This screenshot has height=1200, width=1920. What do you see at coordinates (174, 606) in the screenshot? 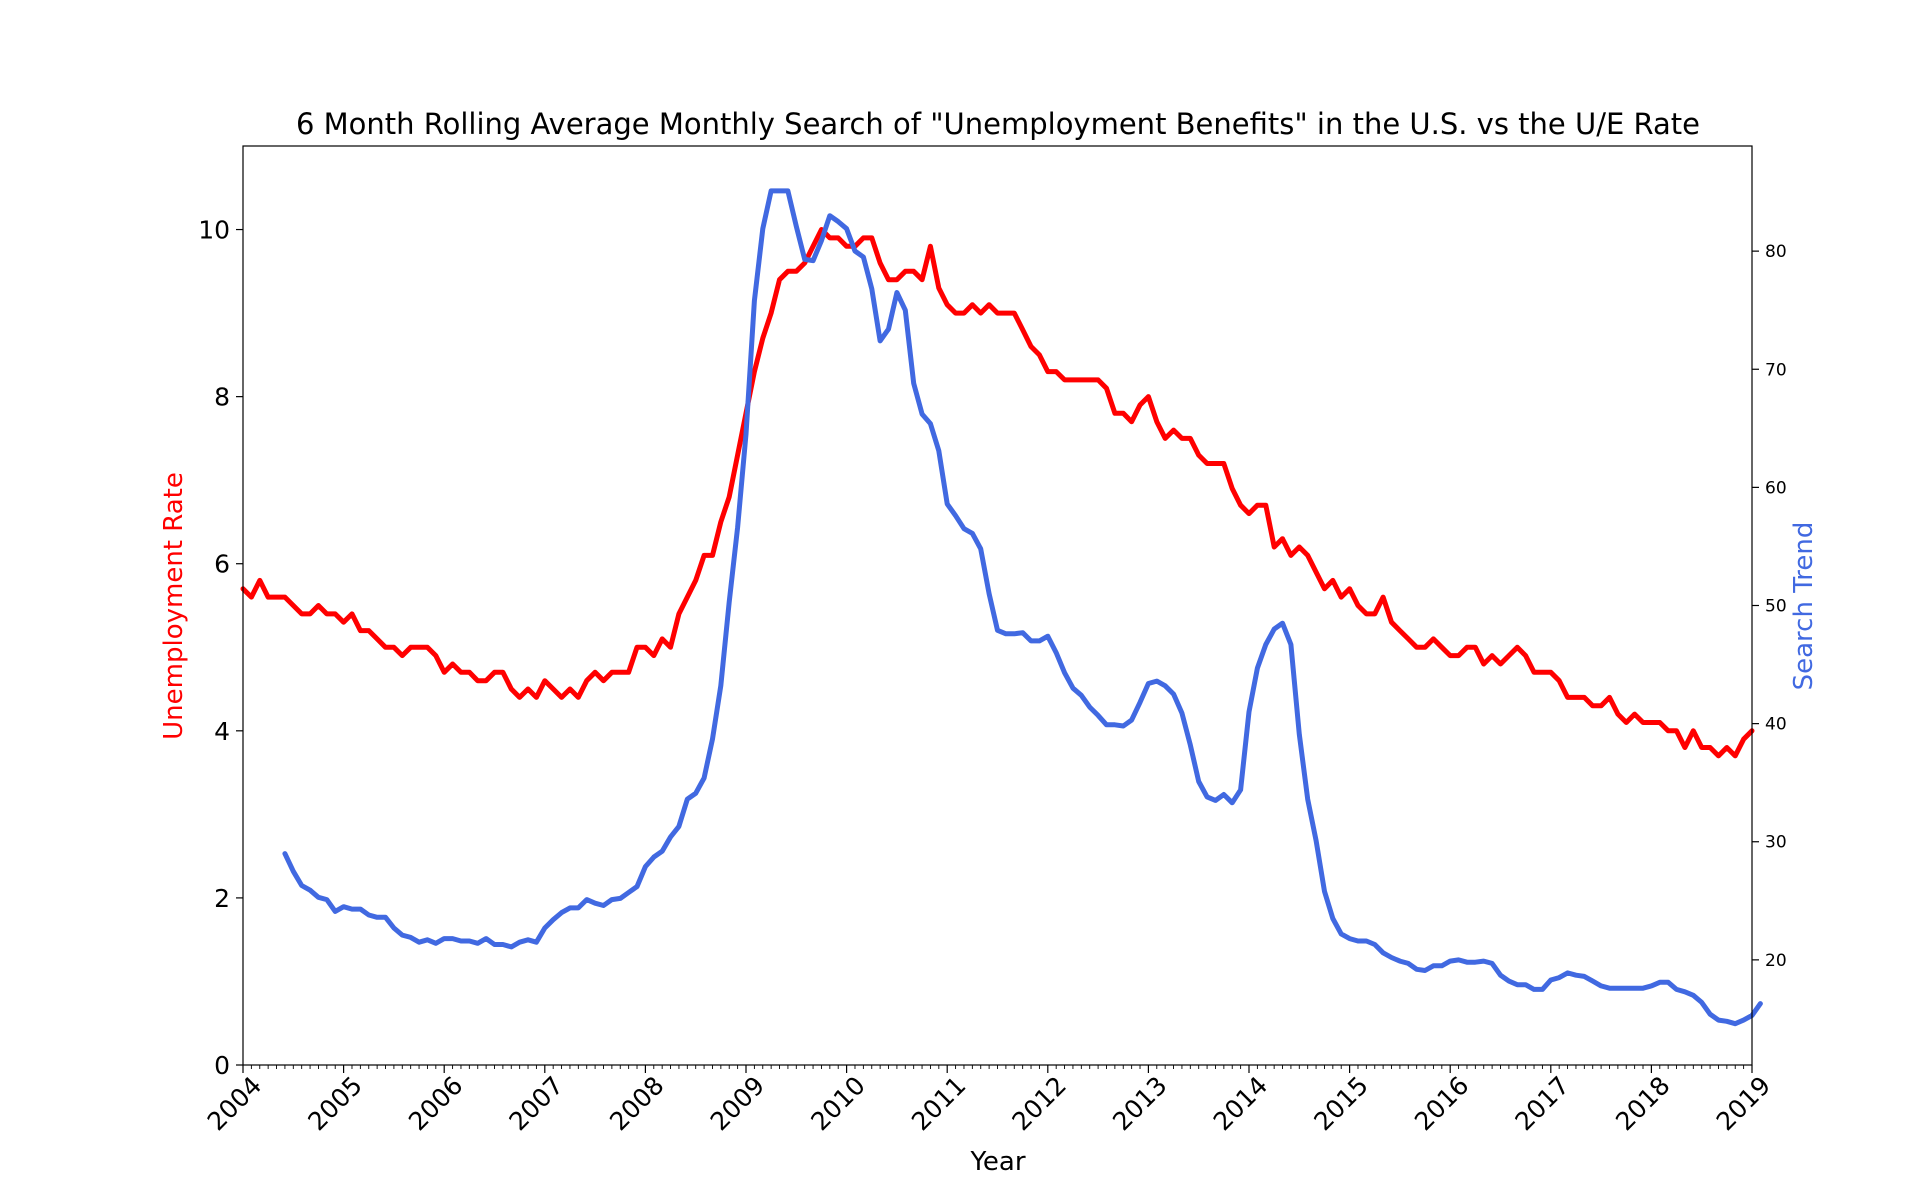
I see `left-axis-label: Unemployment Rate` at bounding box center [174, 606].